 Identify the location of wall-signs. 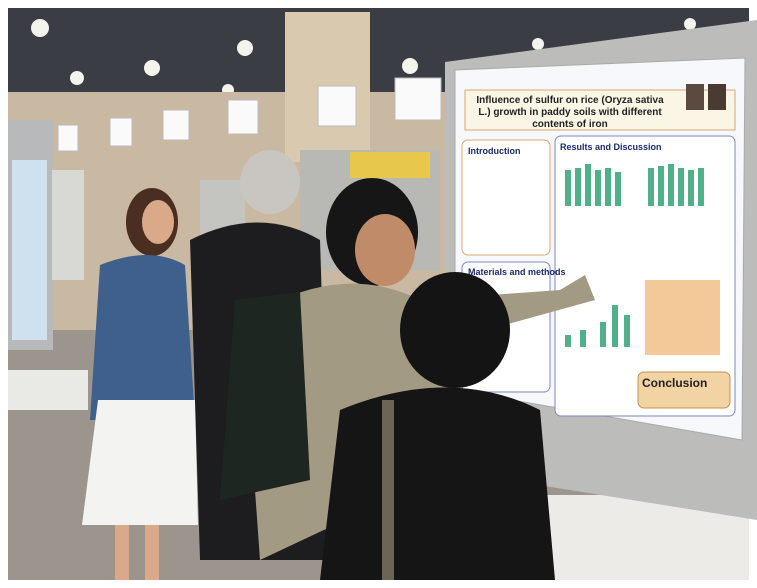
(249, 114).